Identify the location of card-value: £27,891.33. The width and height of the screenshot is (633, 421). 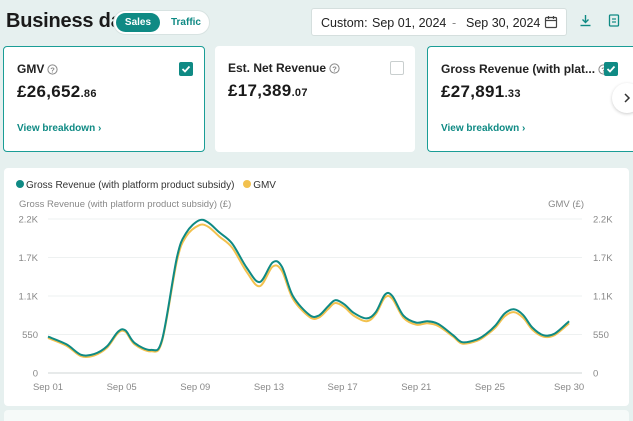
(481, 92).